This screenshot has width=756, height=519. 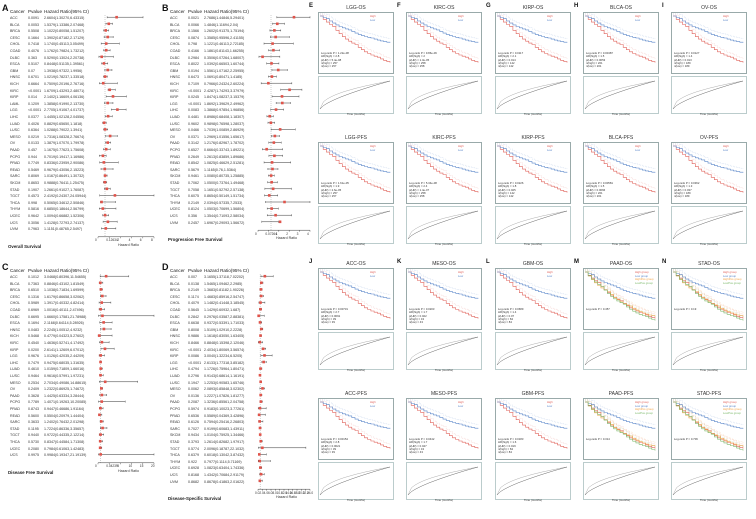 I want to click on table-cell: 0.9143(0.68614,1.16191), so click(x=224, y=376).